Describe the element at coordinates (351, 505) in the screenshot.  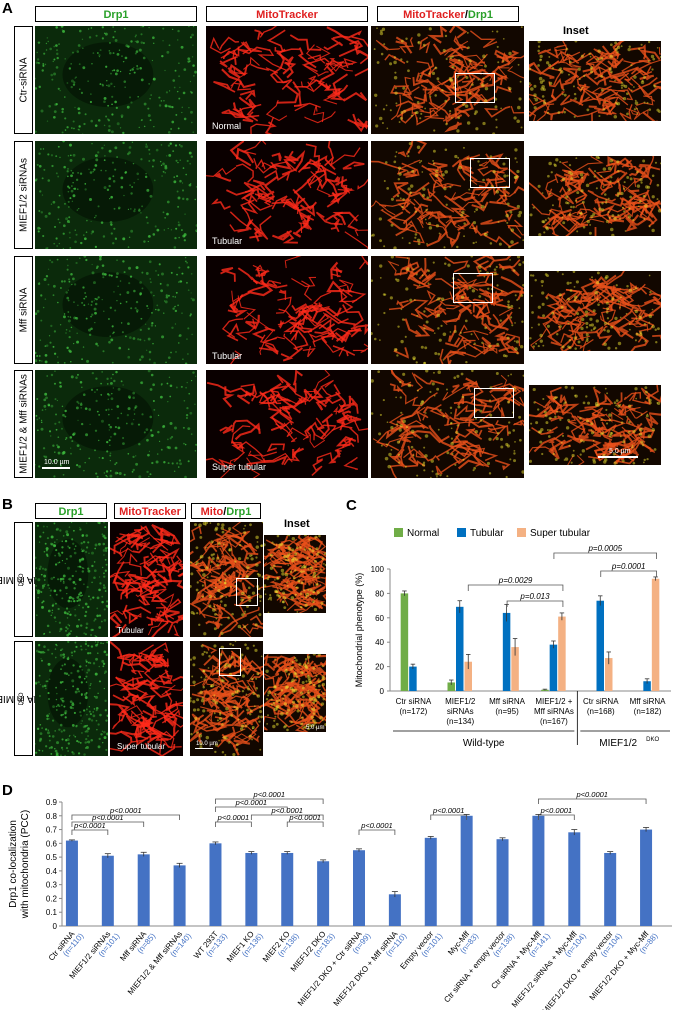
I see `panel-c-label: C` at that location.